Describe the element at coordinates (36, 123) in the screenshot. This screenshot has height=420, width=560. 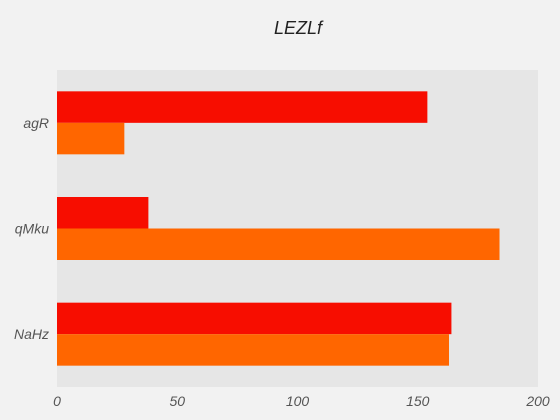
I see `y-tick-label: agR` at that location.